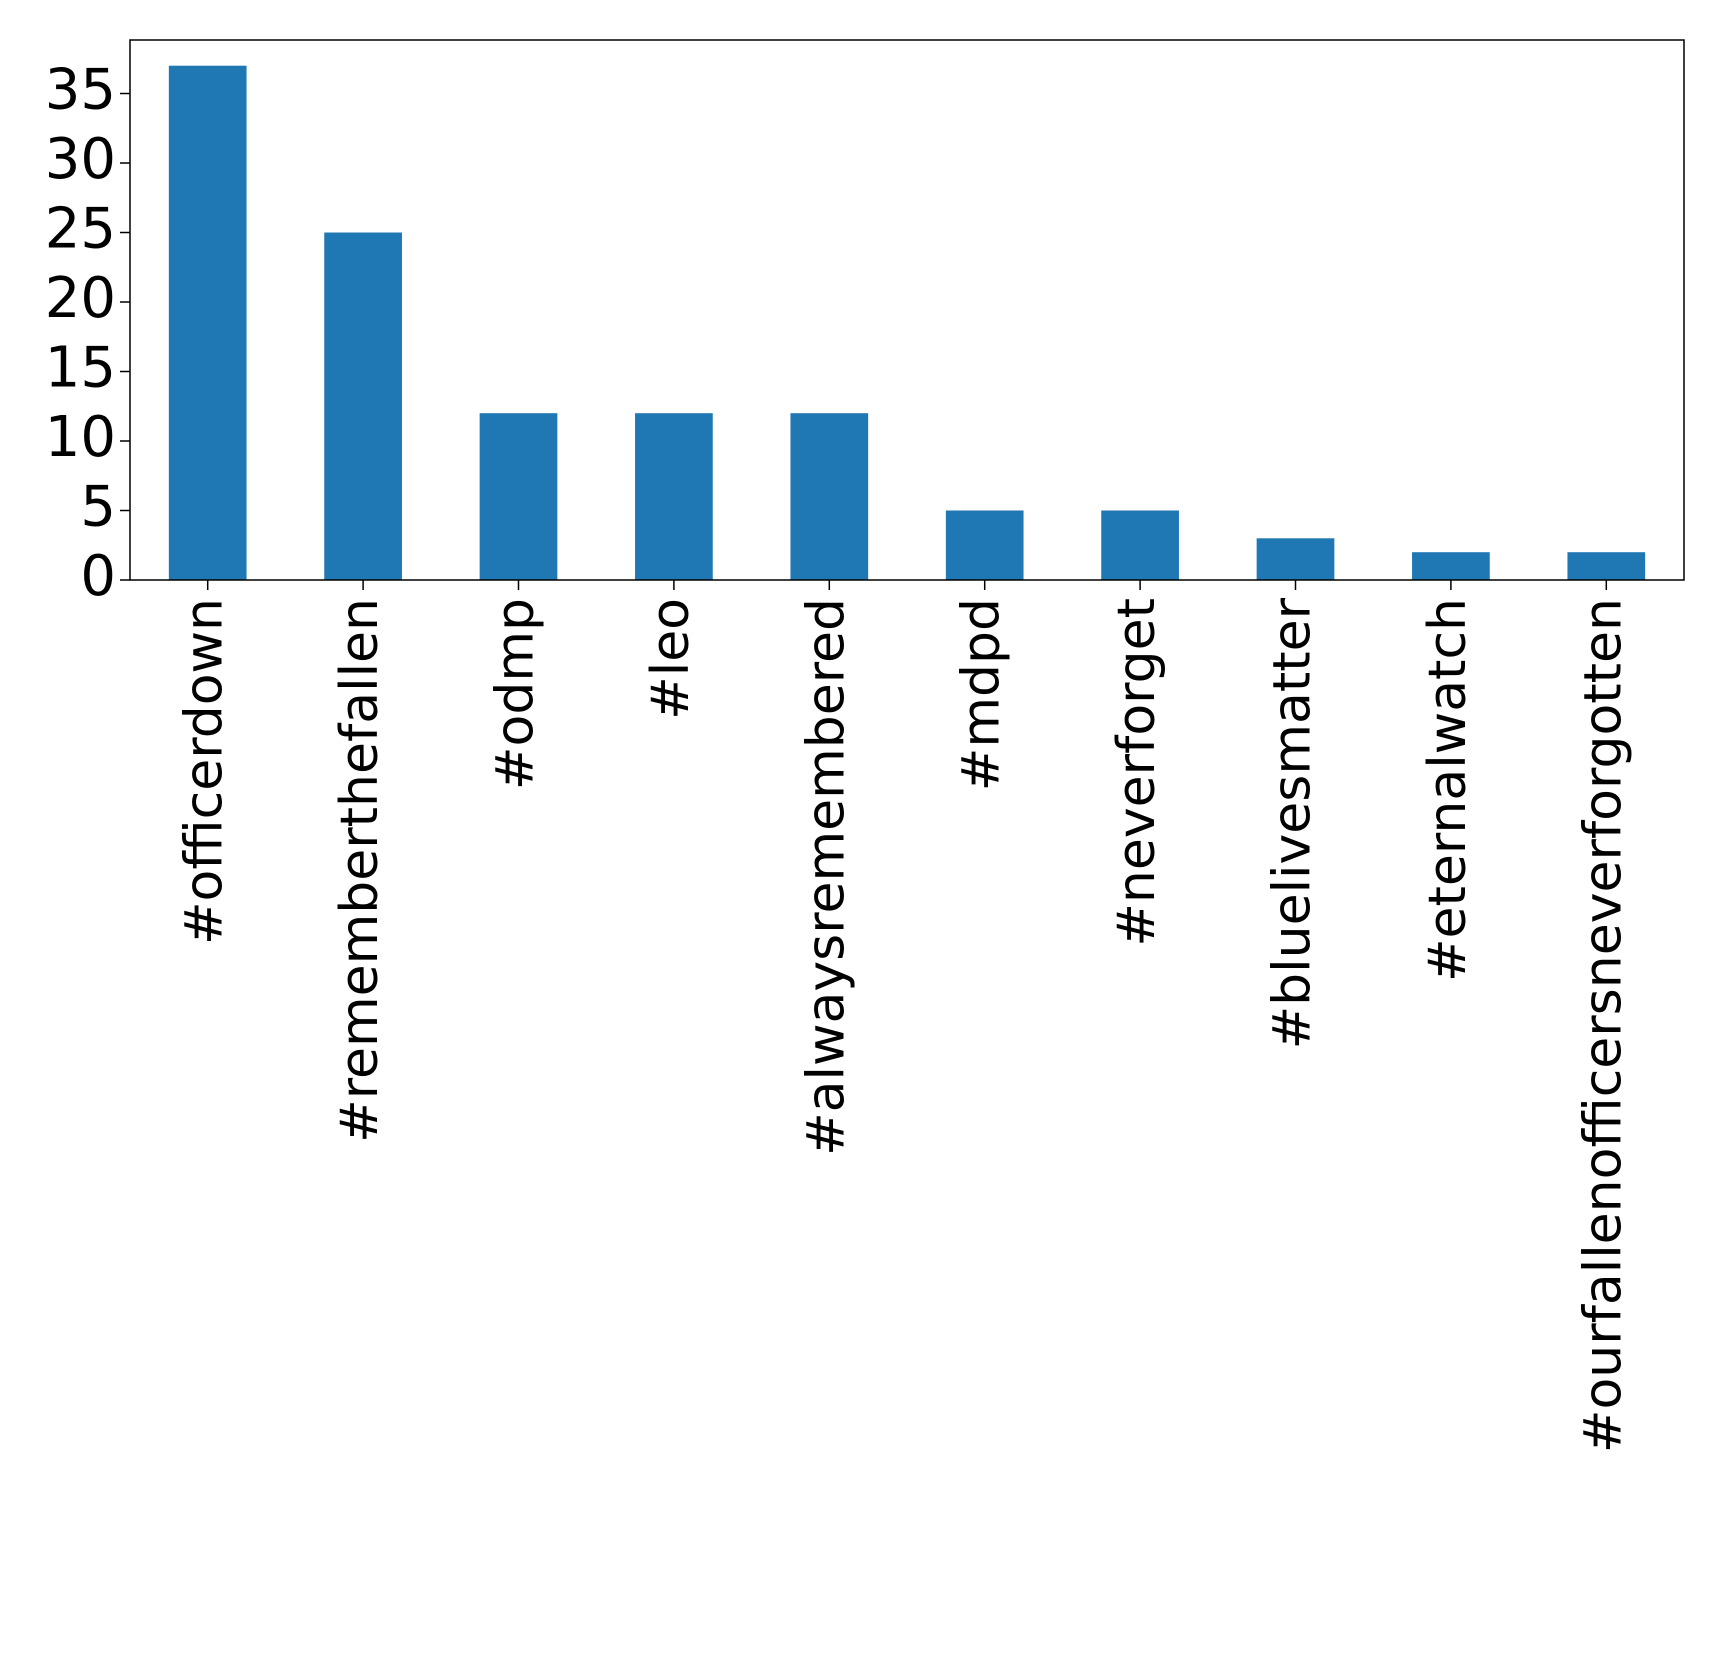 This screenshot has width=1719, height=1661. What do you see at coordinates (80, 229) in the screenshot?
I see `y-tick-label: 25` at bounding box center [80, 229].